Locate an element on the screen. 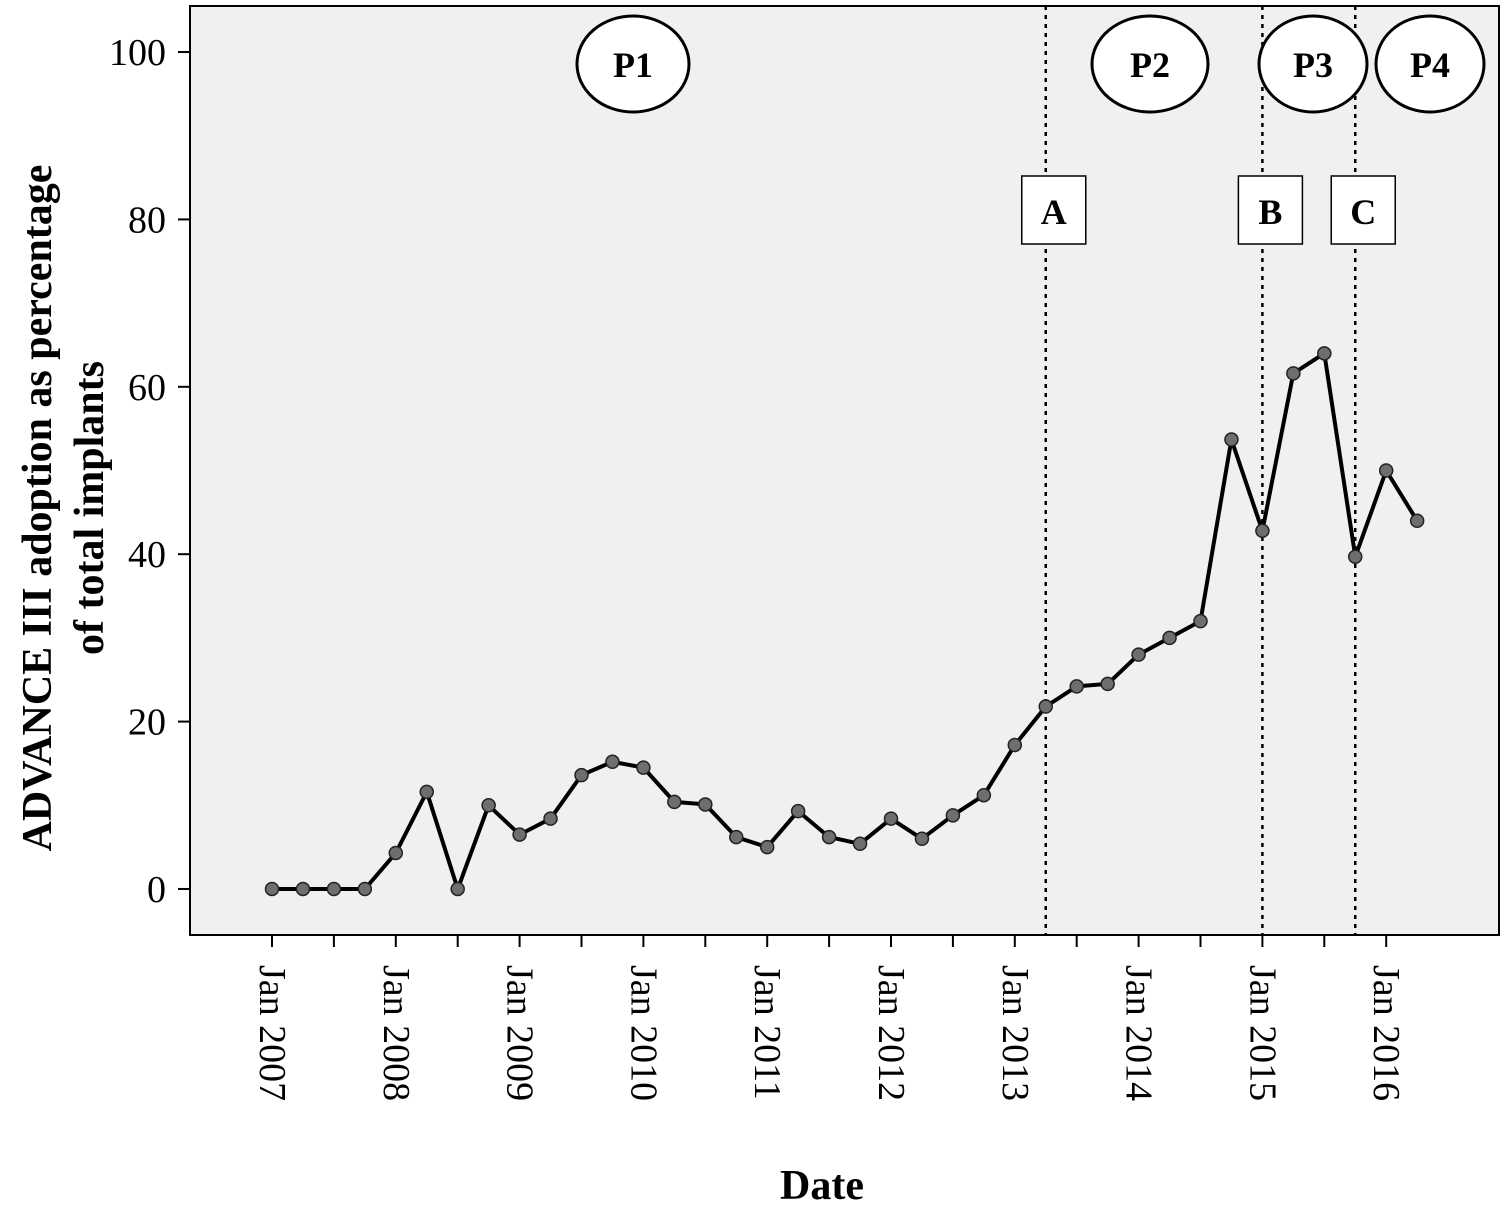 Image resolution: width=1508 pixels, height=1207 pixels. event-box-B is located at coordinates (1270, 210).